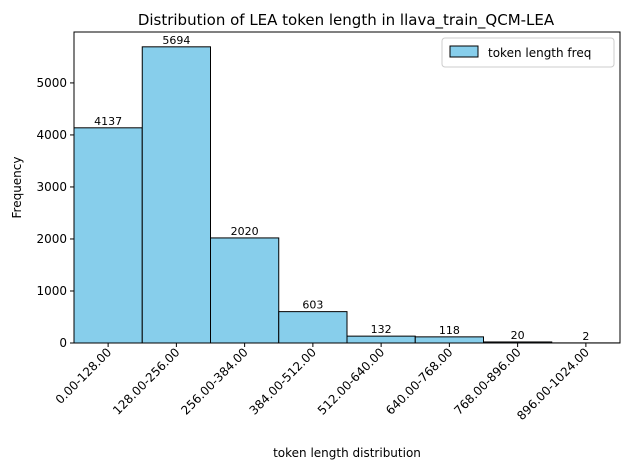 This screenshot has height=470, width=630. Describe the element at coordinates (55, 213) in the screenshot. I see `y-axis: 0 1000 2000 3000 4000 5000` at that location.